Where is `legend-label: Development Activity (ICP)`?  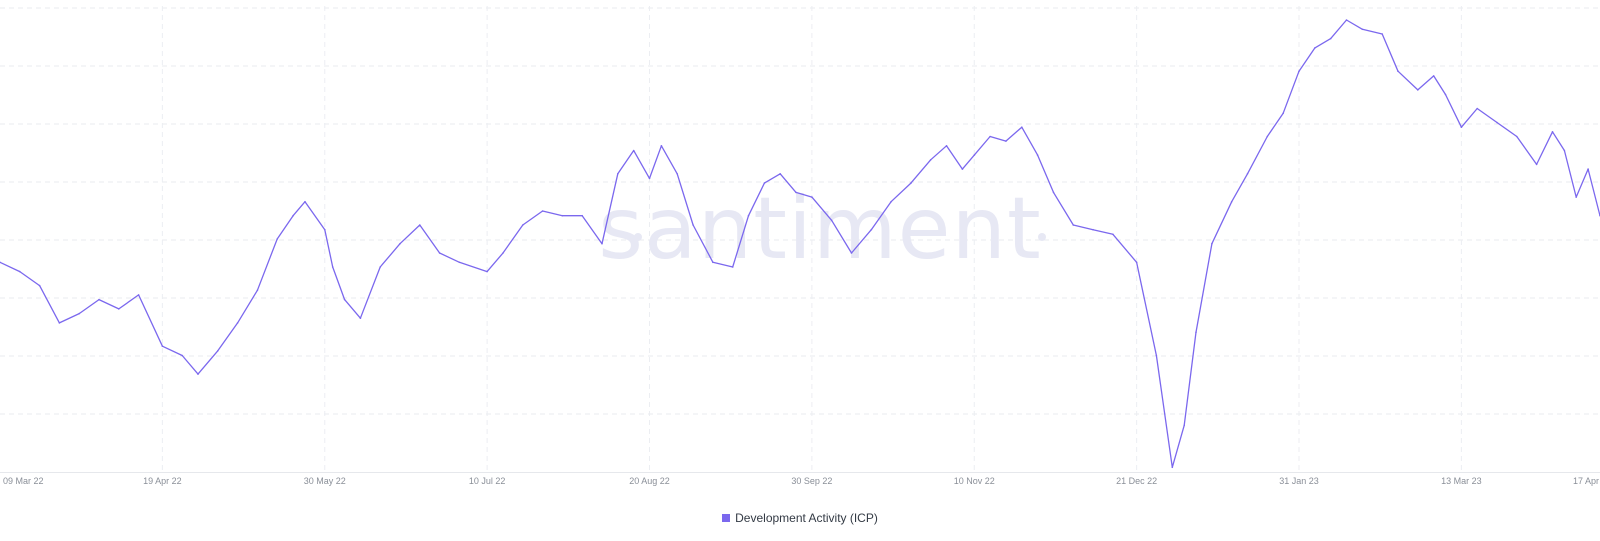 legend-label: Development Activity (ICP) is located at coordinates (806, 518).